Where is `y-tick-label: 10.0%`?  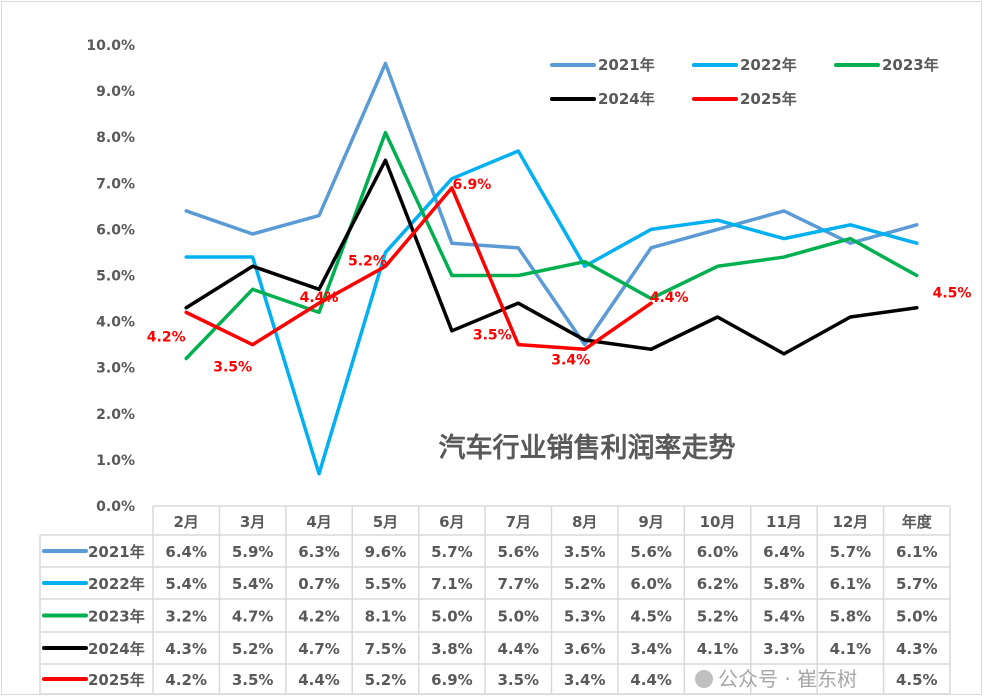 y-tick-label: 10.0% is located at coordinates (110, 46).